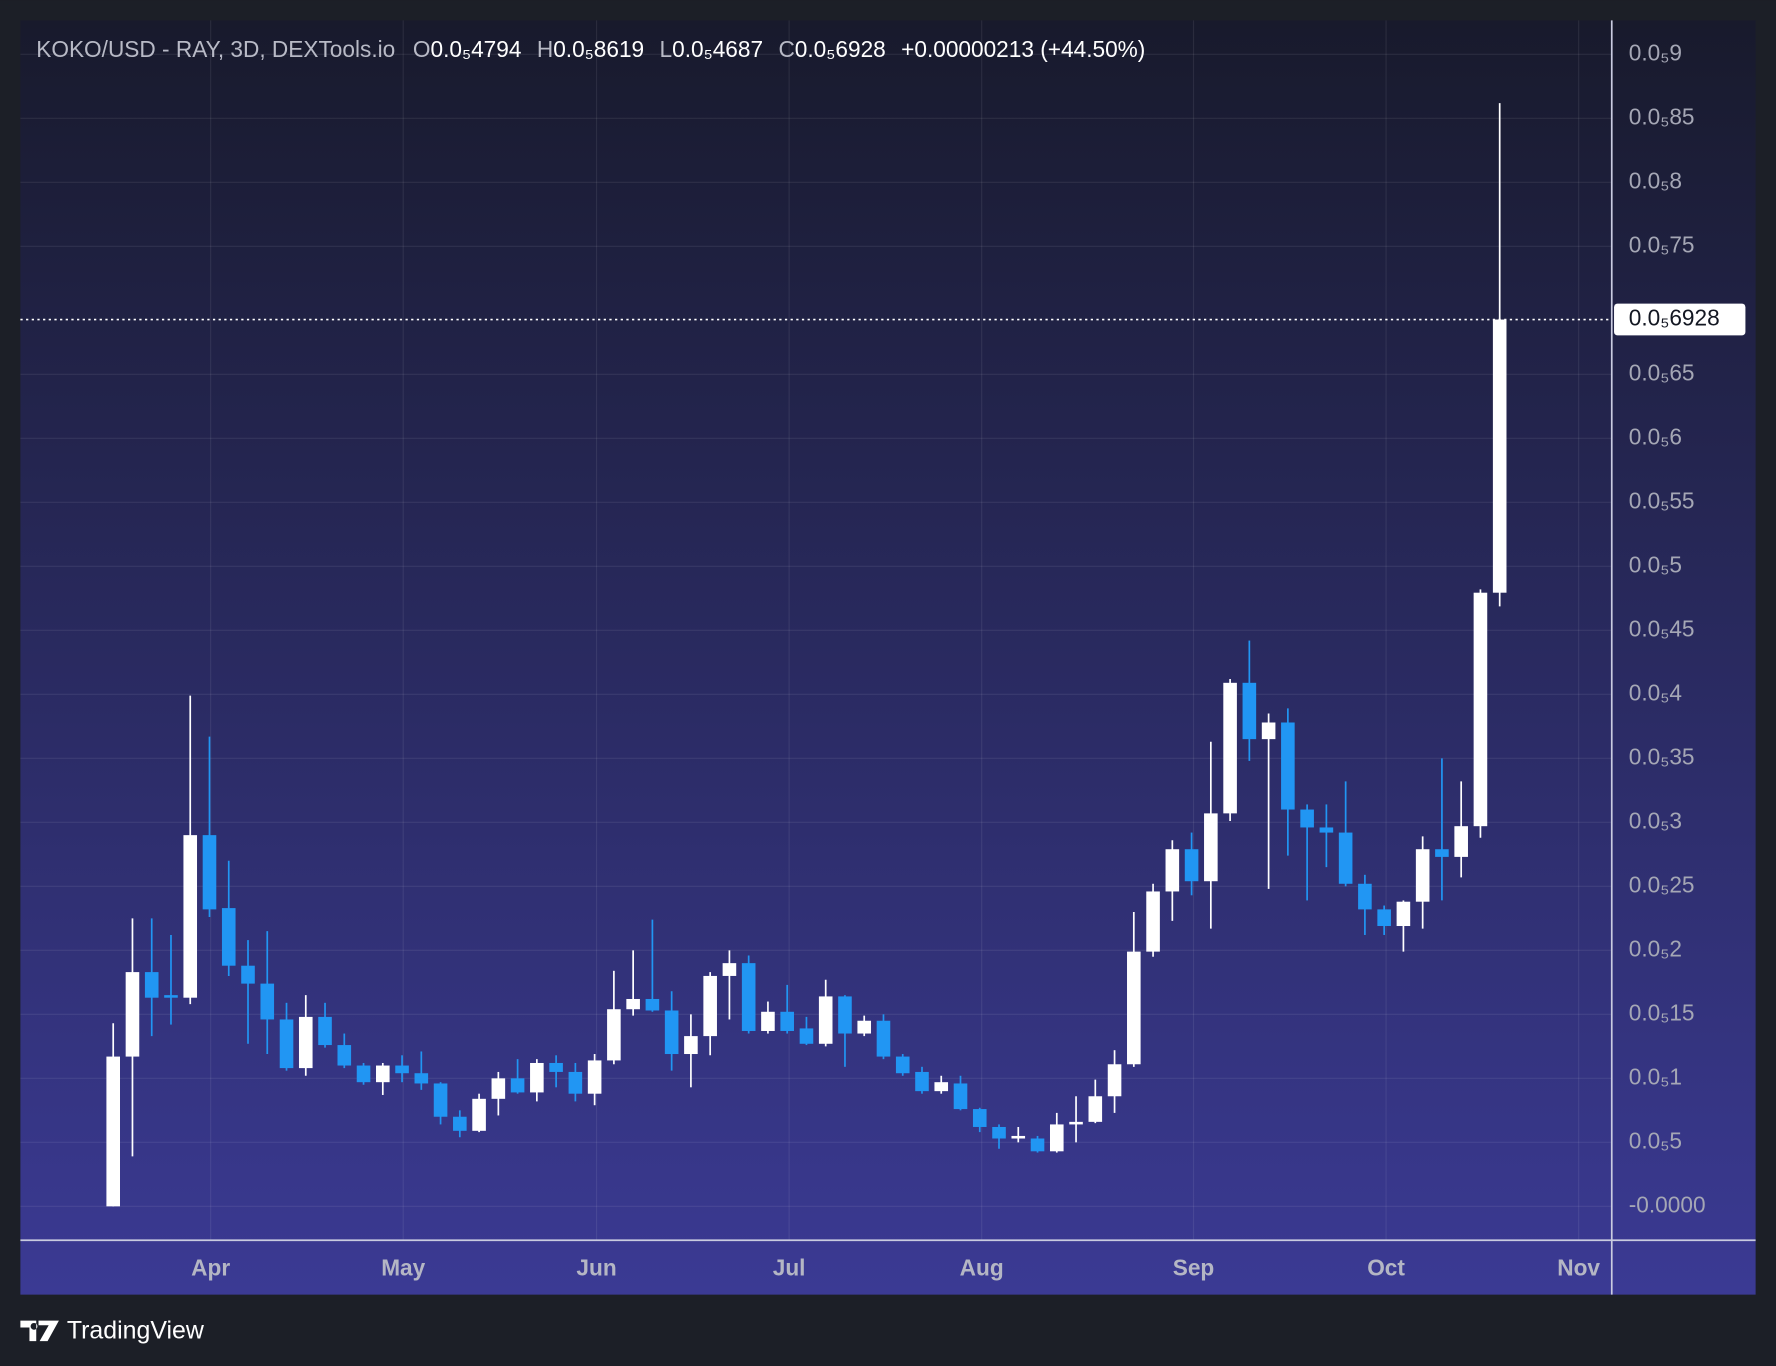  Describe the element at coordinates (422, 49) in the screenshot. I see `ohlc-key: O` at that location.